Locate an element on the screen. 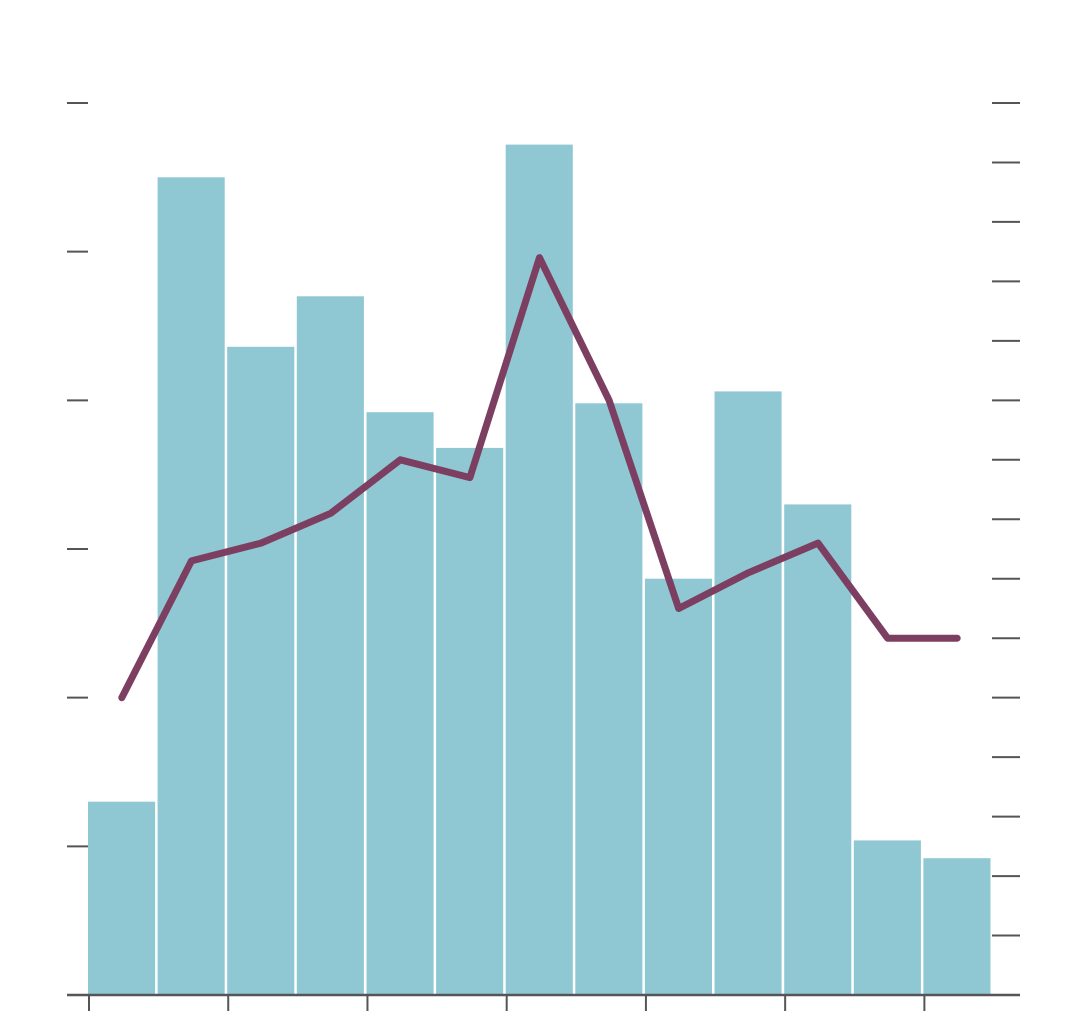 The image size is (1080, 1035). x-axis is located at coordinates (543, 1002).